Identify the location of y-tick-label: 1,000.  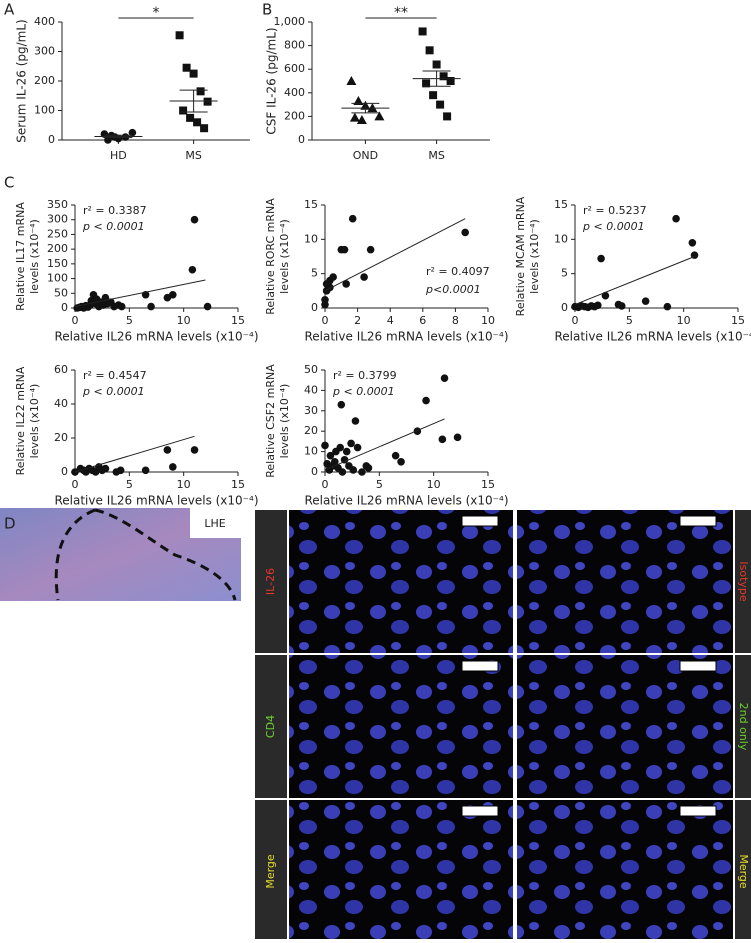
(290, 21).